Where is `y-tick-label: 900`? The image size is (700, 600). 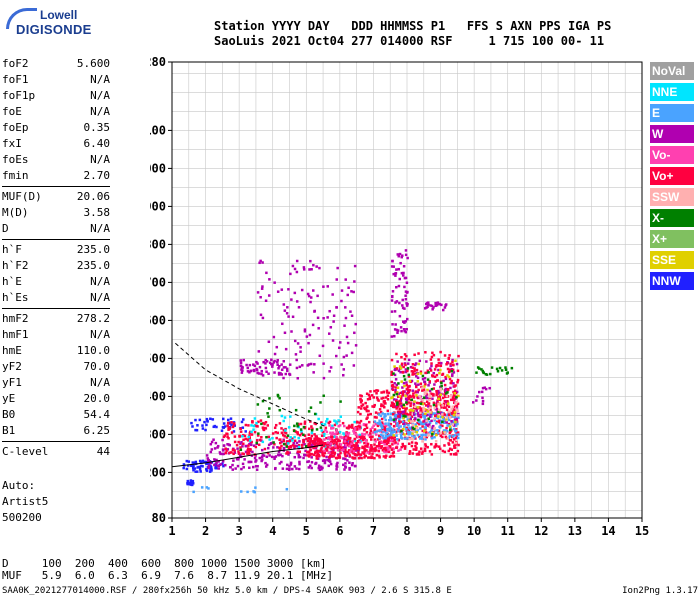 y-tick-label: 900 is located at coordinates (158, 206).